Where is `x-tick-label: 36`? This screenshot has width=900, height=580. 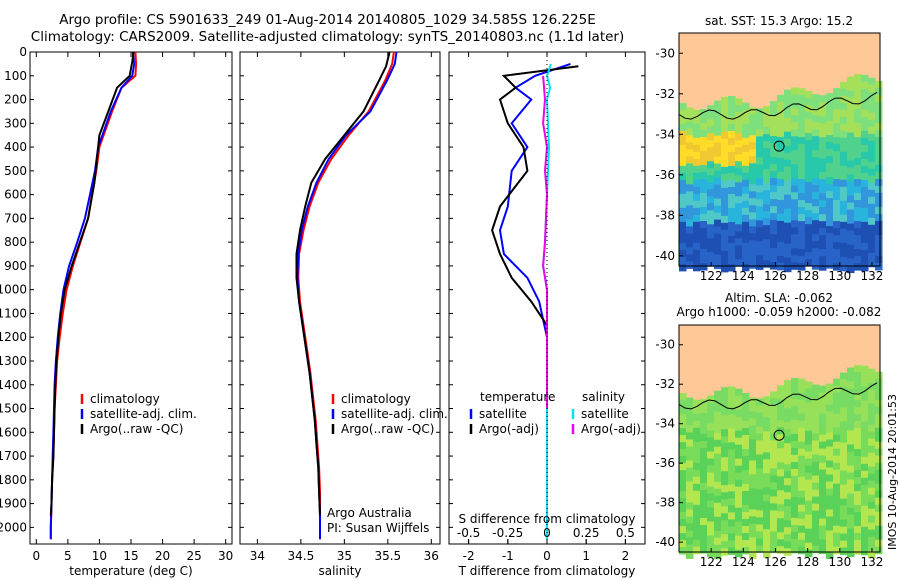 x-tick-label: 36 is located at coordinates (431, 556).